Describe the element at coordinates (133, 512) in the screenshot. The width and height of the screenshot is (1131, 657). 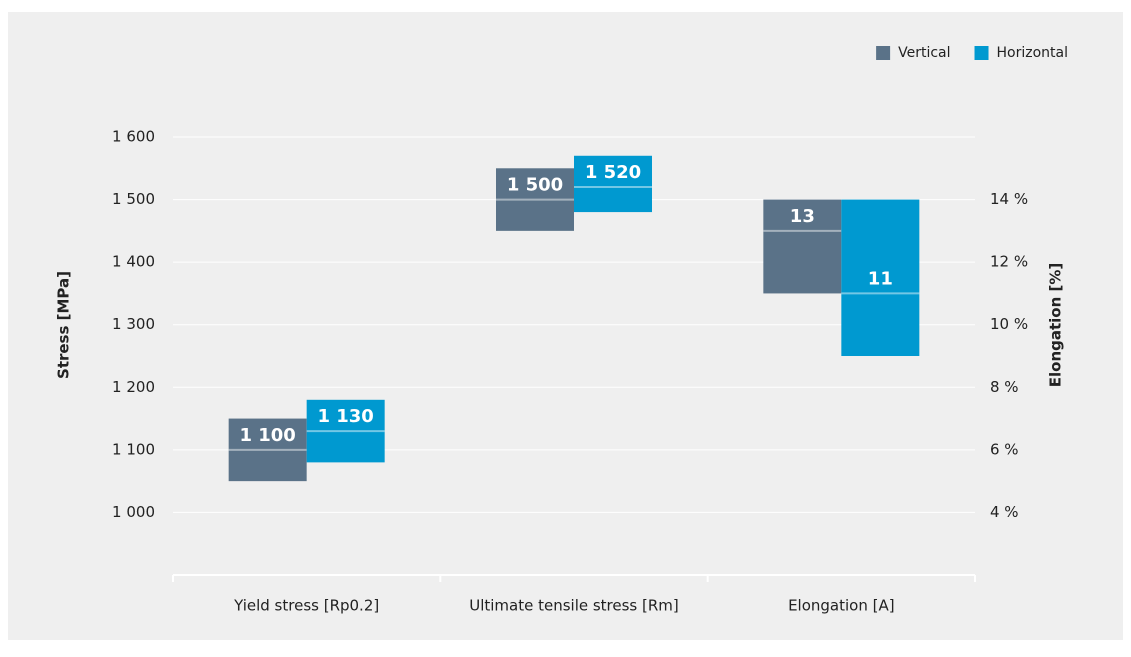
I see `y-tick-label: 1 000` at that location.